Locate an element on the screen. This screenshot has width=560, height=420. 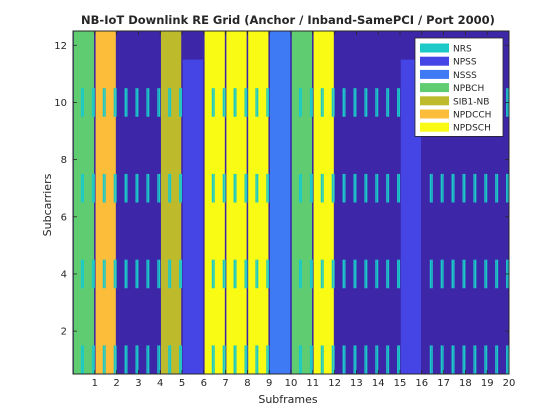
y-axis-label: Subcarriers is located at coordinates (47, 204).